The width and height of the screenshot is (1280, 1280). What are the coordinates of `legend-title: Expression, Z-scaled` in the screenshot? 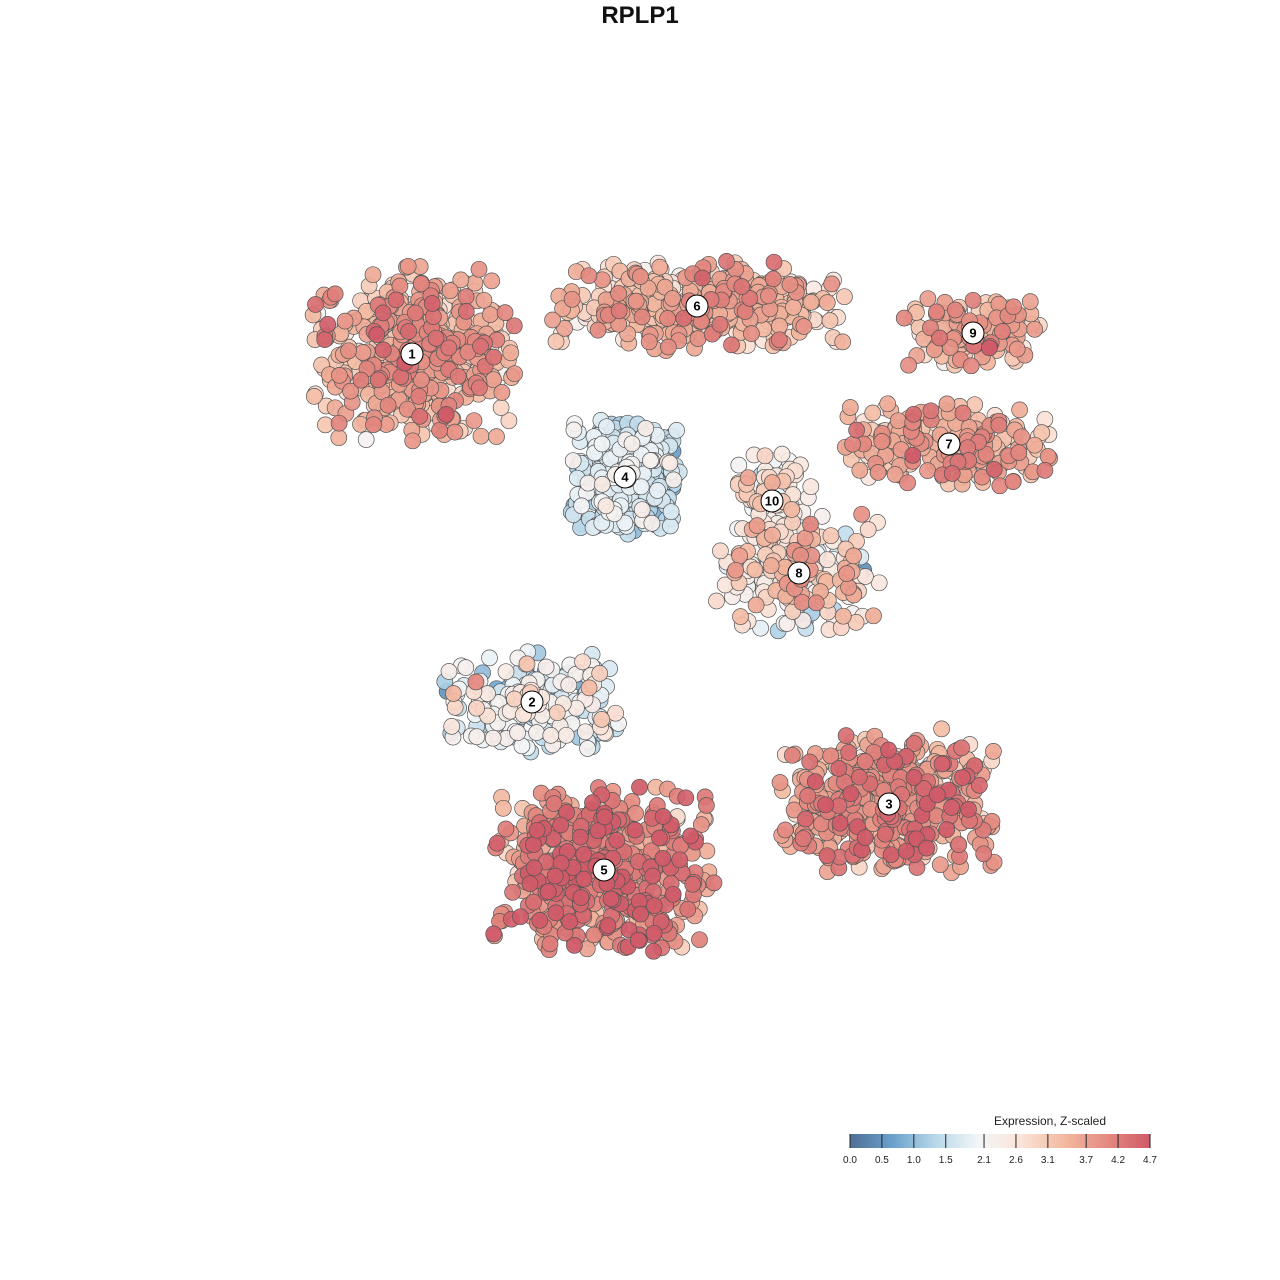 It's located at (1050, 1121).